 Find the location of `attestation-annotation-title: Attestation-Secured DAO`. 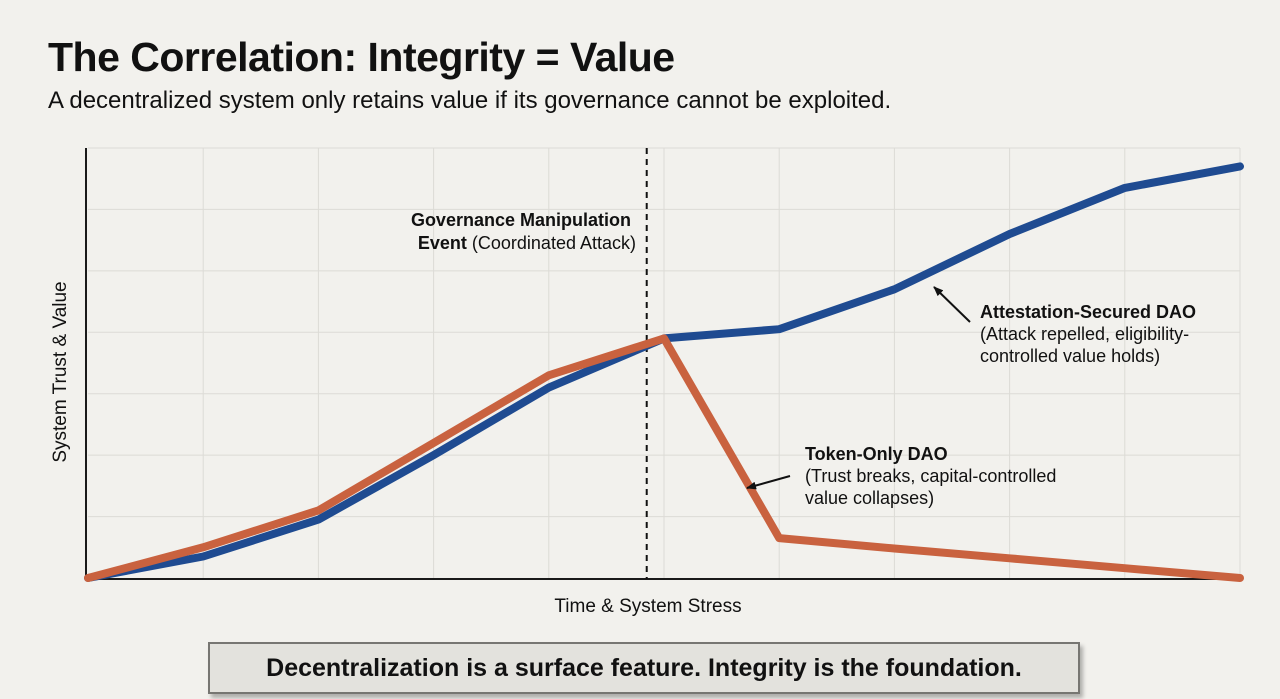

attestation-annotation-title: Attestation-Secured DAO is located at coordinates (1088, 312).